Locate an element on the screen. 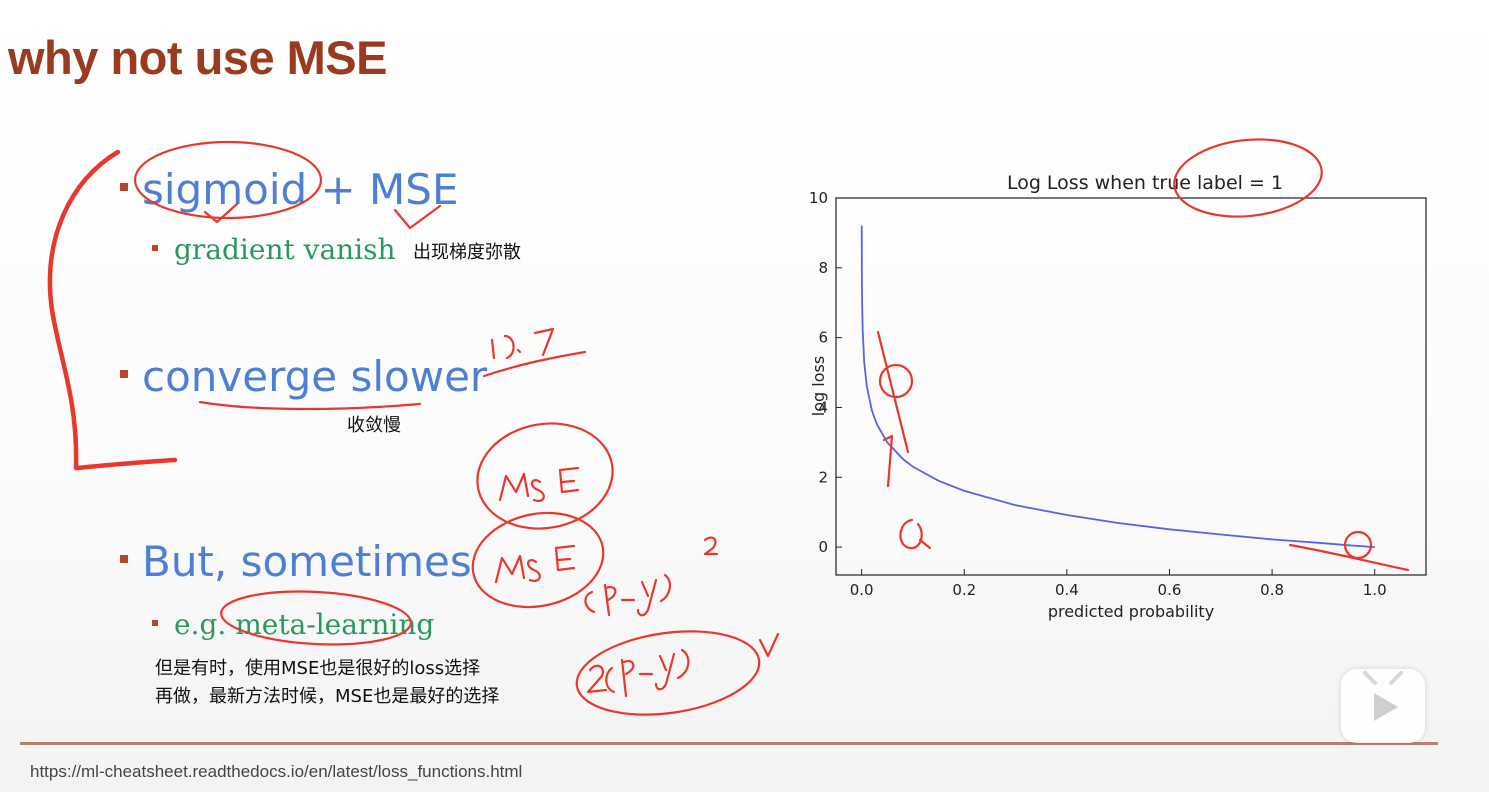  bullet-converge-slower: converge slower is located at coordinates (303, 376).